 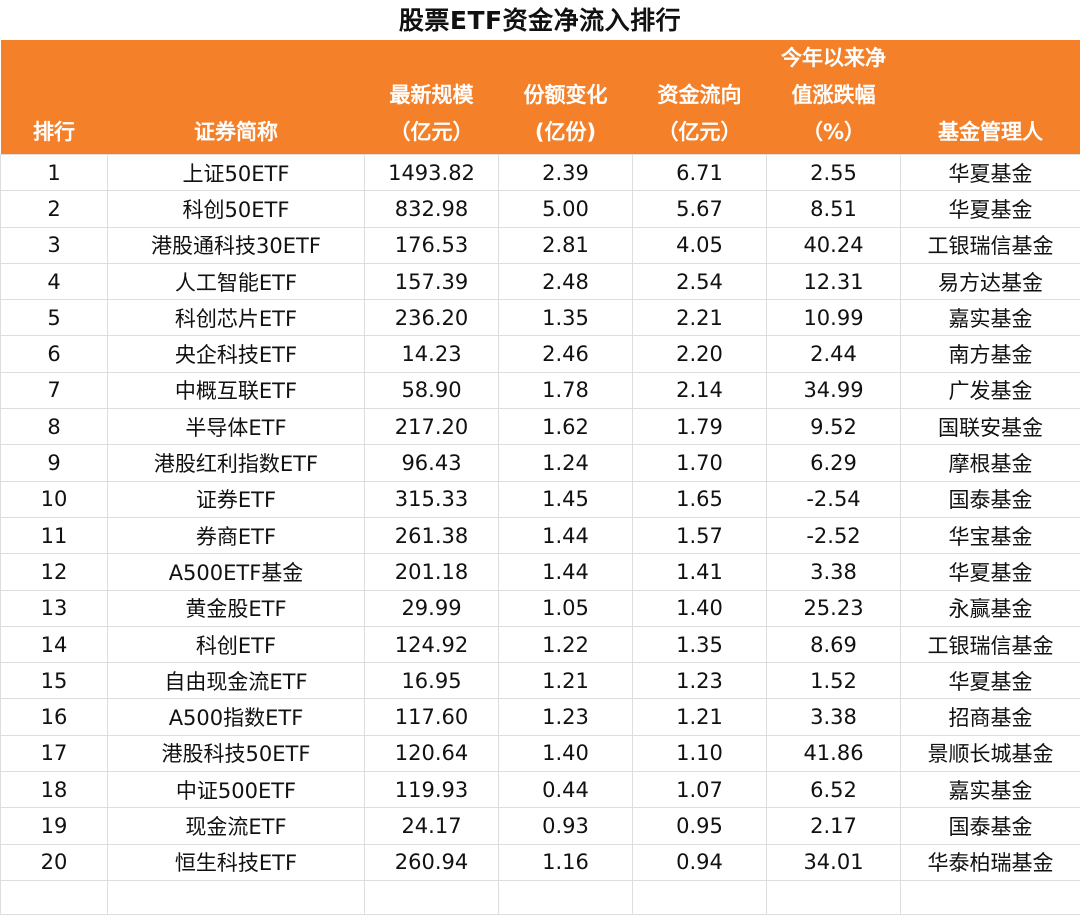 What do you see at coordinates (432, 826) in the screenshot?
I see `scale-cell: 24.17` at bounding box center [432, 826].